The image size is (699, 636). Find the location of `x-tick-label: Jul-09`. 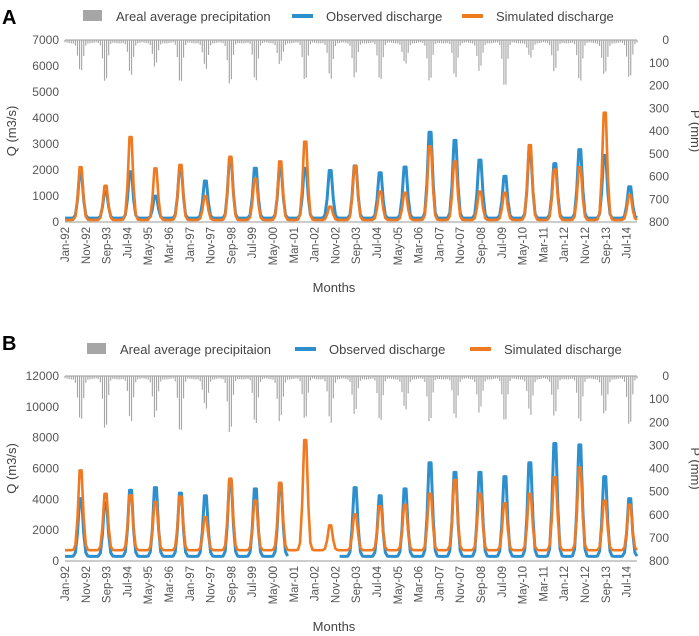

x-tick-label: Jul-09 is located at coordinates (503, 581).